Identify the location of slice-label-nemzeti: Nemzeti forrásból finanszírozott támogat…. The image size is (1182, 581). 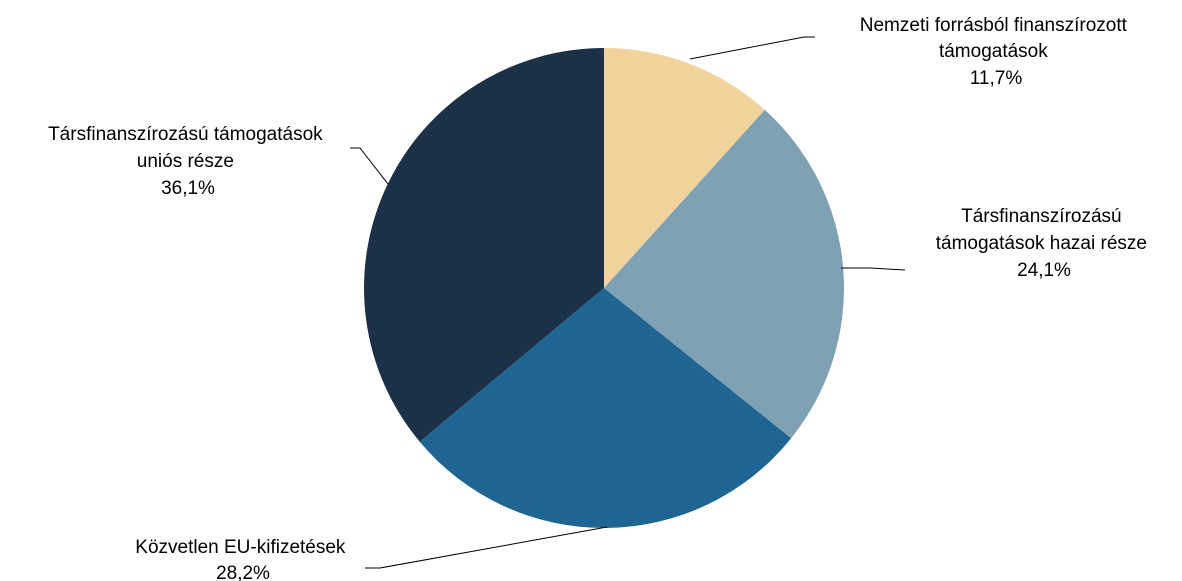
(996, 52).